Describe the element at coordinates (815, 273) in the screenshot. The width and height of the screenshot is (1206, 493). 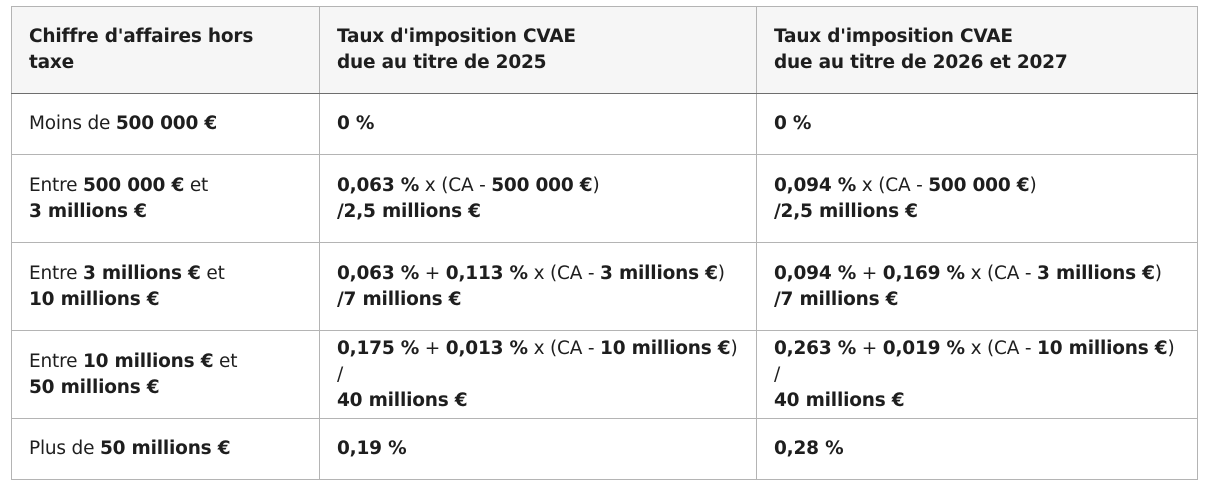
I see `rate-base: 0,094 %` at that location.